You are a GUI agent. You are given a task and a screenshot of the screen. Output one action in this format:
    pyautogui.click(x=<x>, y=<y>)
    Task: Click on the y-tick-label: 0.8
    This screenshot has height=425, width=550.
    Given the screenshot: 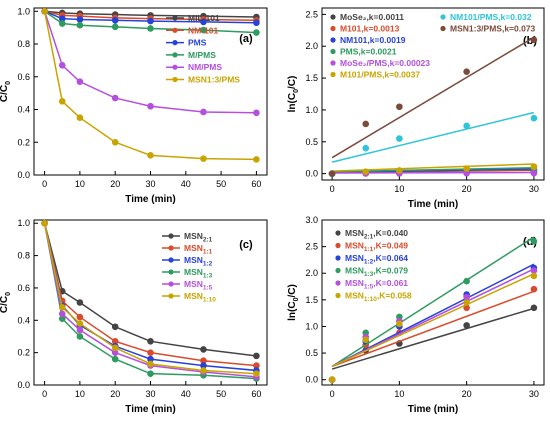 What is the action you would take?
    pyautogui.click(x=23, y=256)
    